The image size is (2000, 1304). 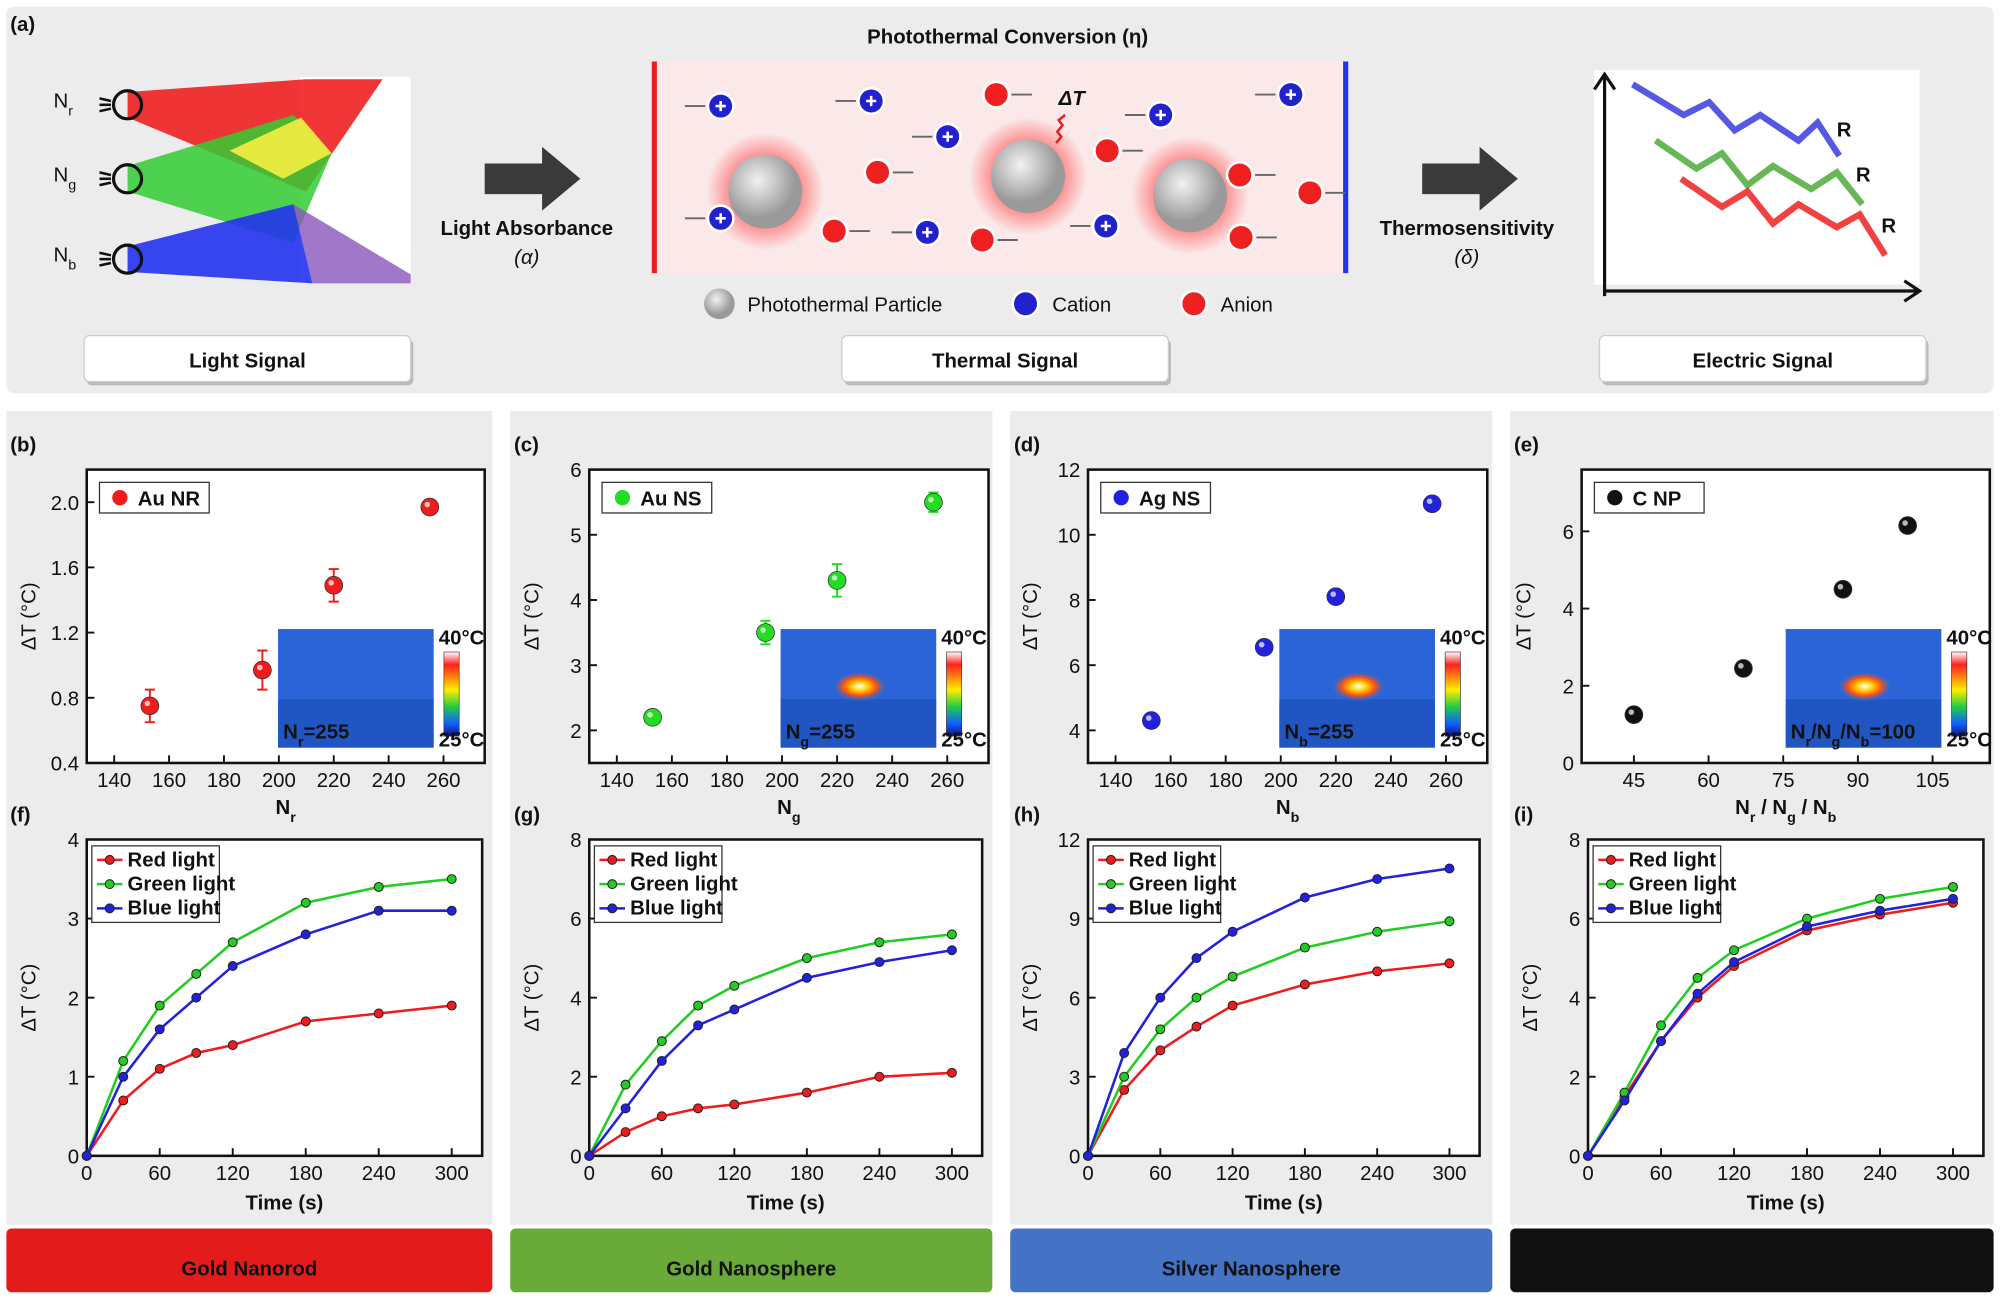 What do you see at coordinates (73, 1078) in the screenshot?
I see `y-tick-label: 1` at bounding box center [73, 1078].